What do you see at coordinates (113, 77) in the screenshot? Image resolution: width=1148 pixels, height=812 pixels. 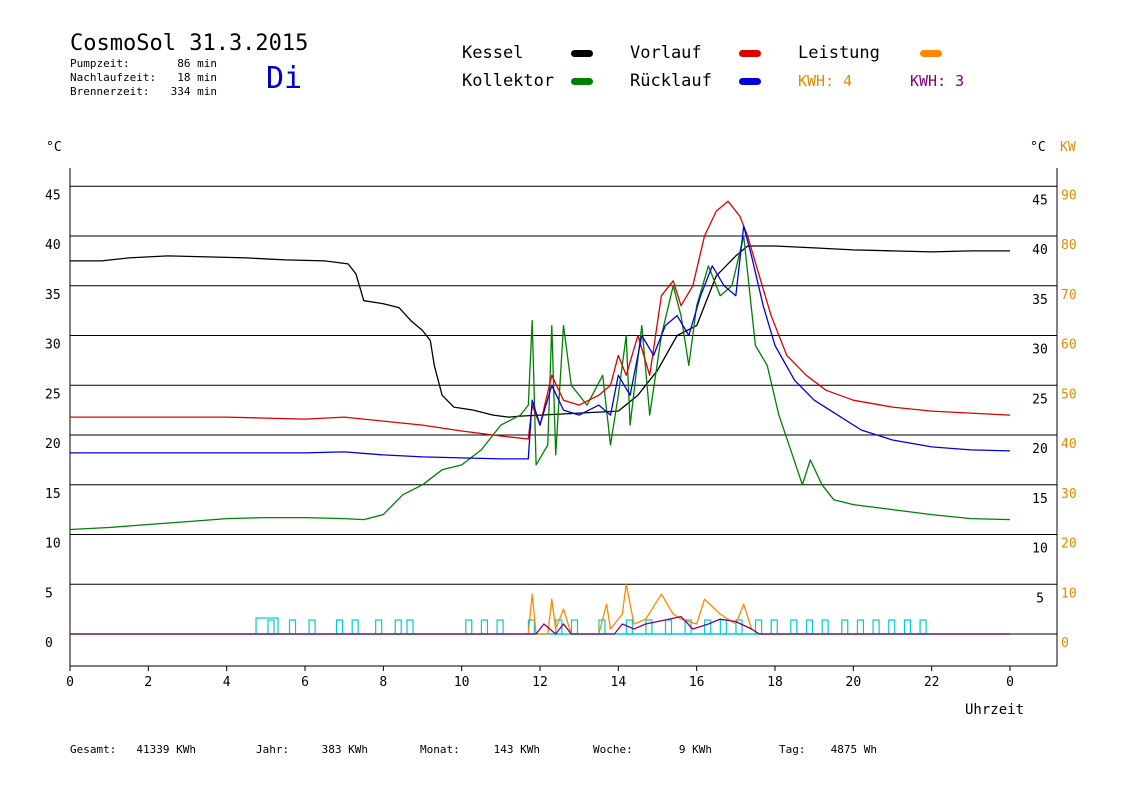 I see `info-label: Nachlaufzeit:` at bounding box center [113, 77].